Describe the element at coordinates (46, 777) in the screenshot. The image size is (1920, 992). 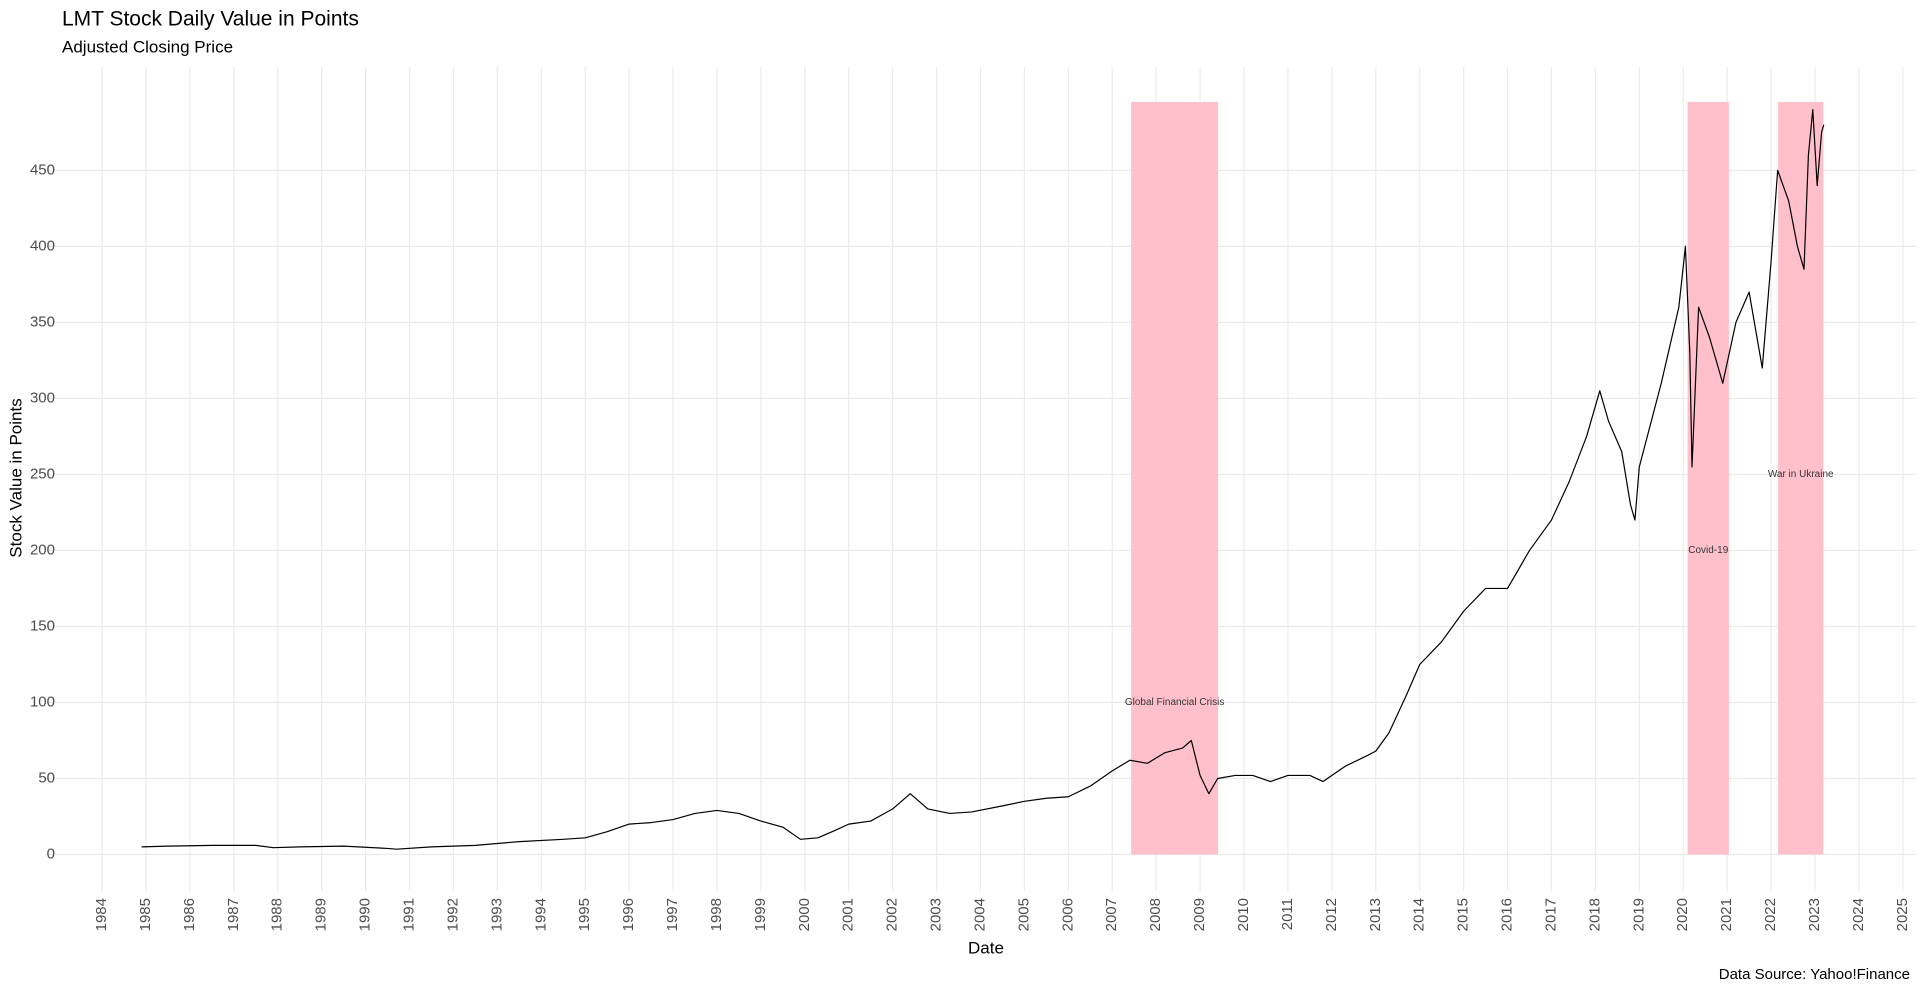
I see `y-tick-label: 50` at that location.